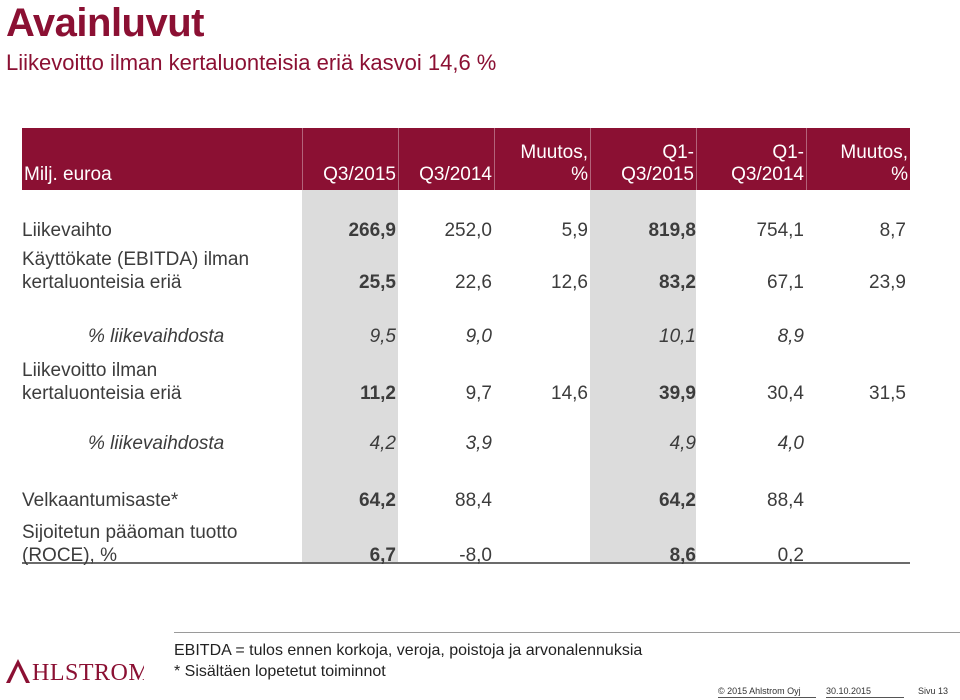  Describe the element at coordinates (887, 282) in the screenshot. I see `row-value-col-5: 23,9` at that location.